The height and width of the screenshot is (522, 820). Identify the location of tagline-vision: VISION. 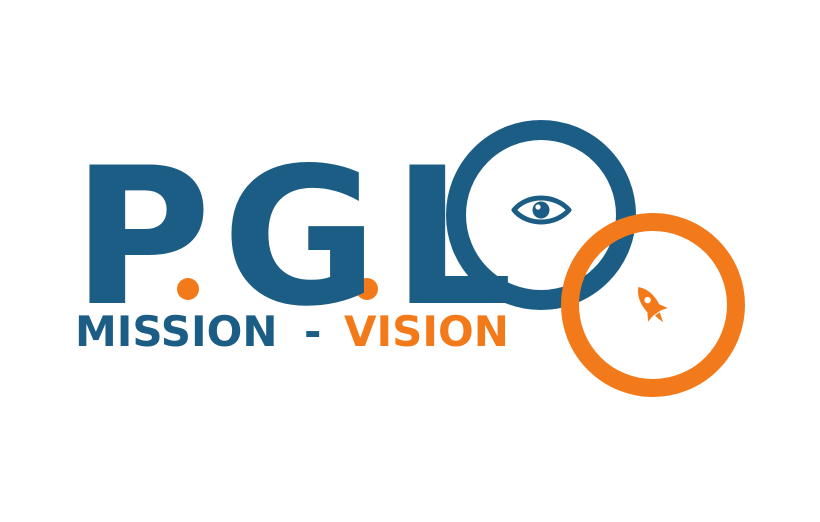
(426, 331).